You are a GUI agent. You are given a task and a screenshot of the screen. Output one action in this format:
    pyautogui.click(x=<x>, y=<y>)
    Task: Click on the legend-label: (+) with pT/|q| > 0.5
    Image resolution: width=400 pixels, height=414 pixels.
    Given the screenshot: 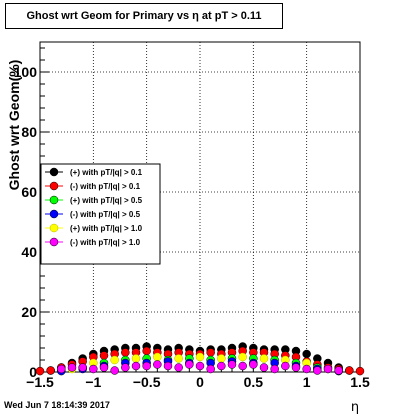 What is the action you would take?
    pyautogui.click(x=106, y=200)
    